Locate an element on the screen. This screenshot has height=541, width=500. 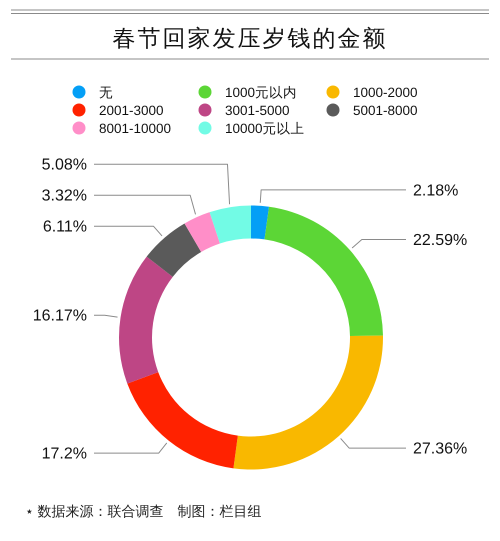
legend-label: 1000-2000 is located at coordinates (385, 92).